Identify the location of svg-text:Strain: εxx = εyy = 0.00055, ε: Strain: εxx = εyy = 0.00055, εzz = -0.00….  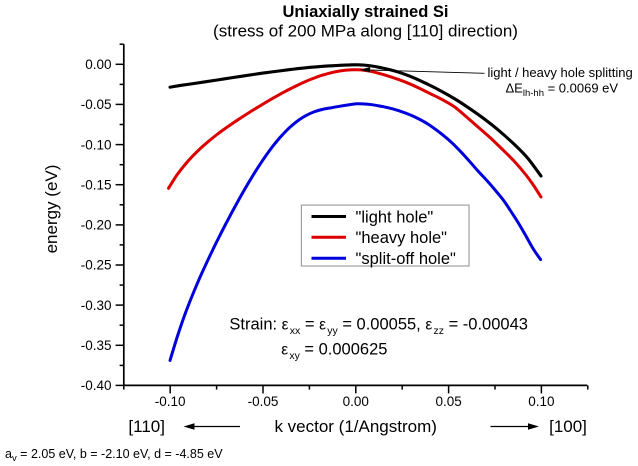
(378, 326).